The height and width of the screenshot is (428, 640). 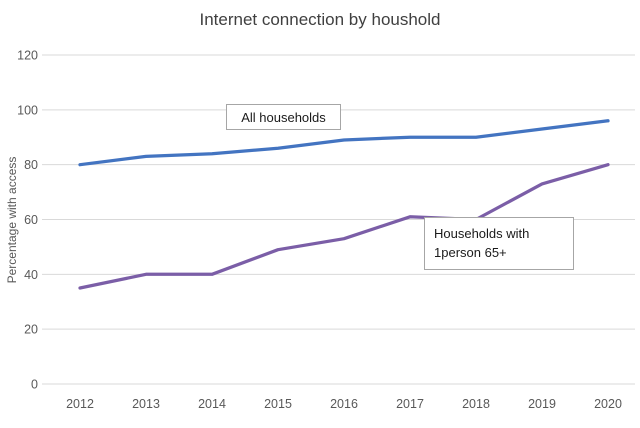 I want to click on y-tick-label-100: 100, so click(x=27, y=110).